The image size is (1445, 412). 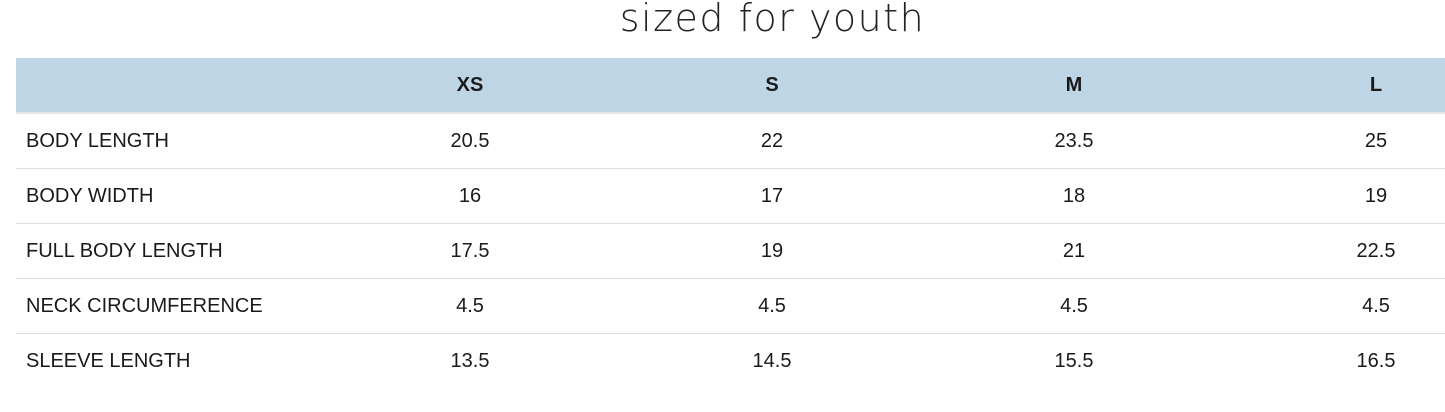 What do you see at coordinates (1074, 141) in the screenshot?
I see `cell-value: 23.5` at bounding box center [1074, 141].